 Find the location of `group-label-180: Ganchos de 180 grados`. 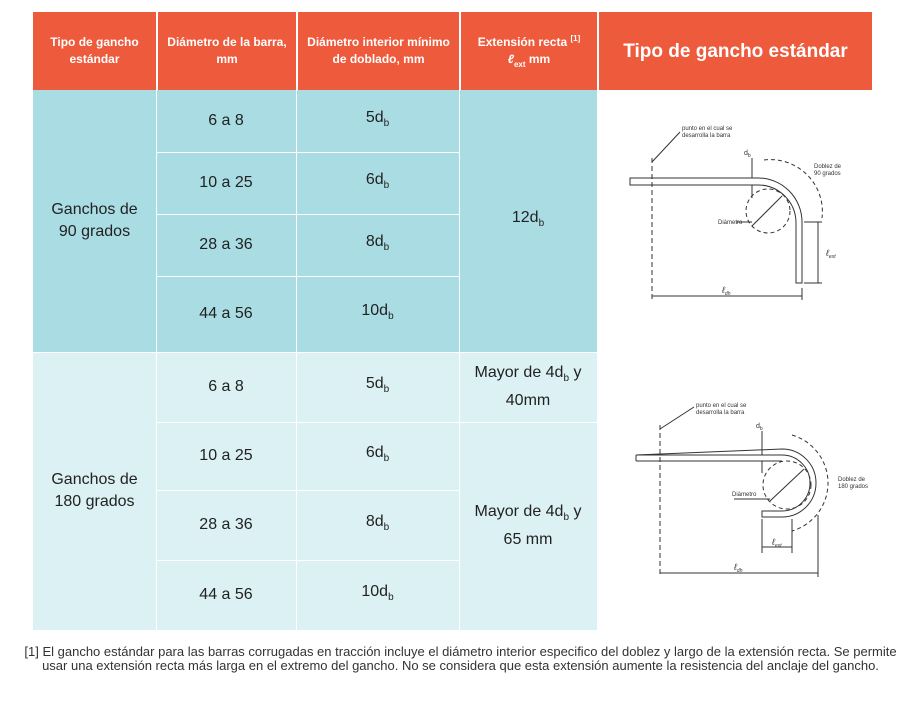

group-label-180: Ganchos de 180 grados is located at coordinates (94, 491).